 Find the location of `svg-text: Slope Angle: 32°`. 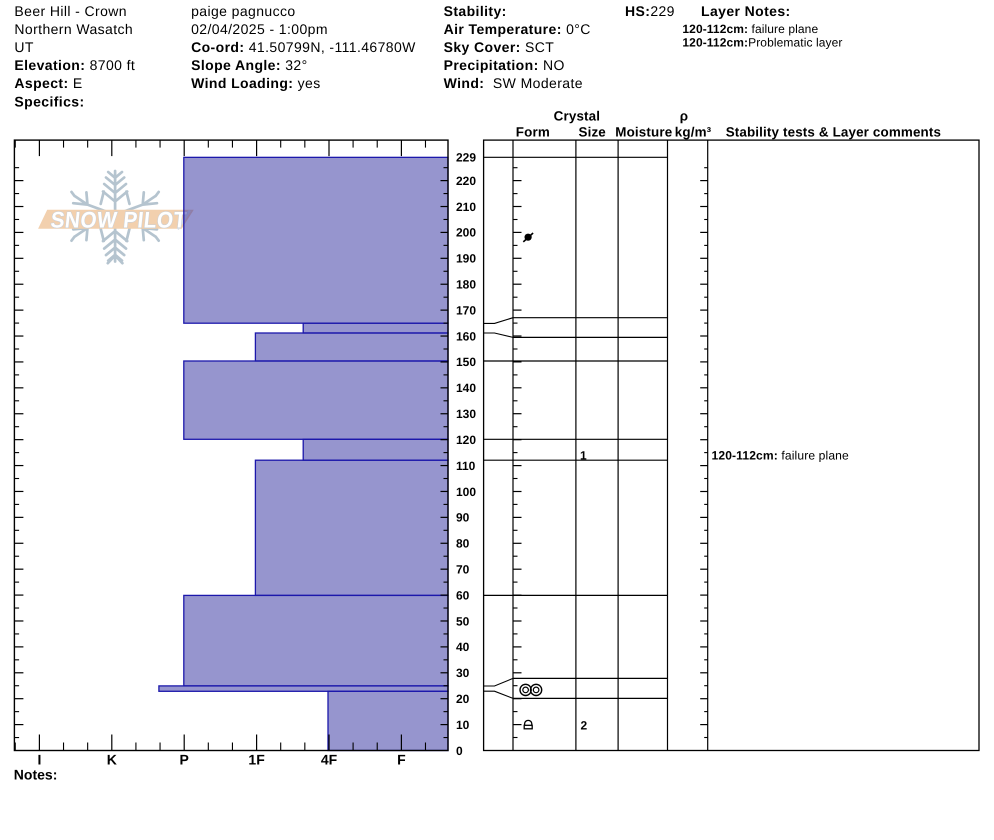

svg-text: Slope Angle: 32° is located at coordinates (249, 65).